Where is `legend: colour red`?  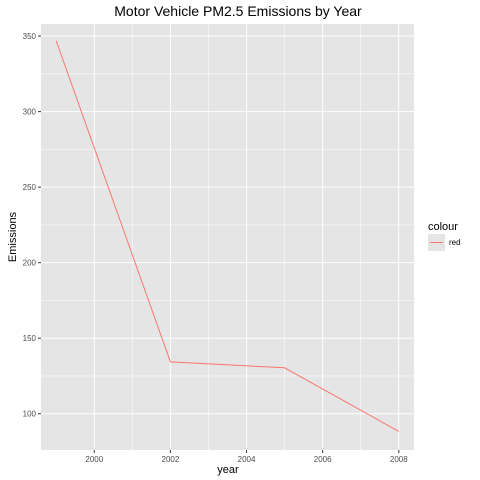 legend: colour red is located at coordinates (444, 236).